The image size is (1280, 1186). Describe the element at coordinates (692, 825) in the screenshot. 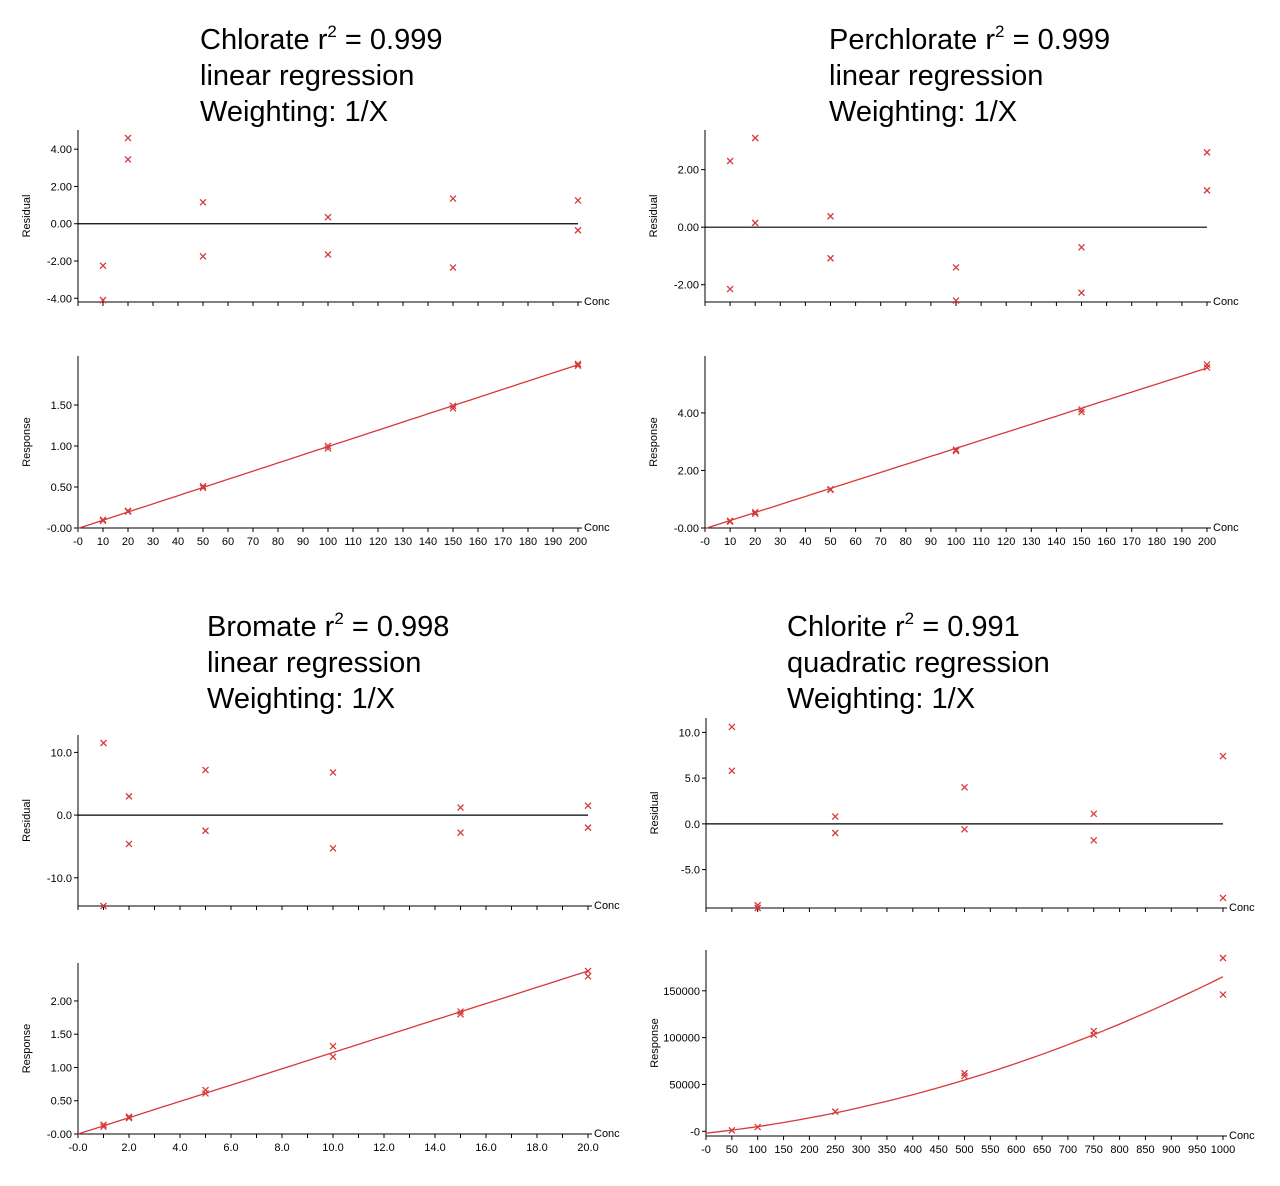

I see `y-tick-label: 0.0` at that location.